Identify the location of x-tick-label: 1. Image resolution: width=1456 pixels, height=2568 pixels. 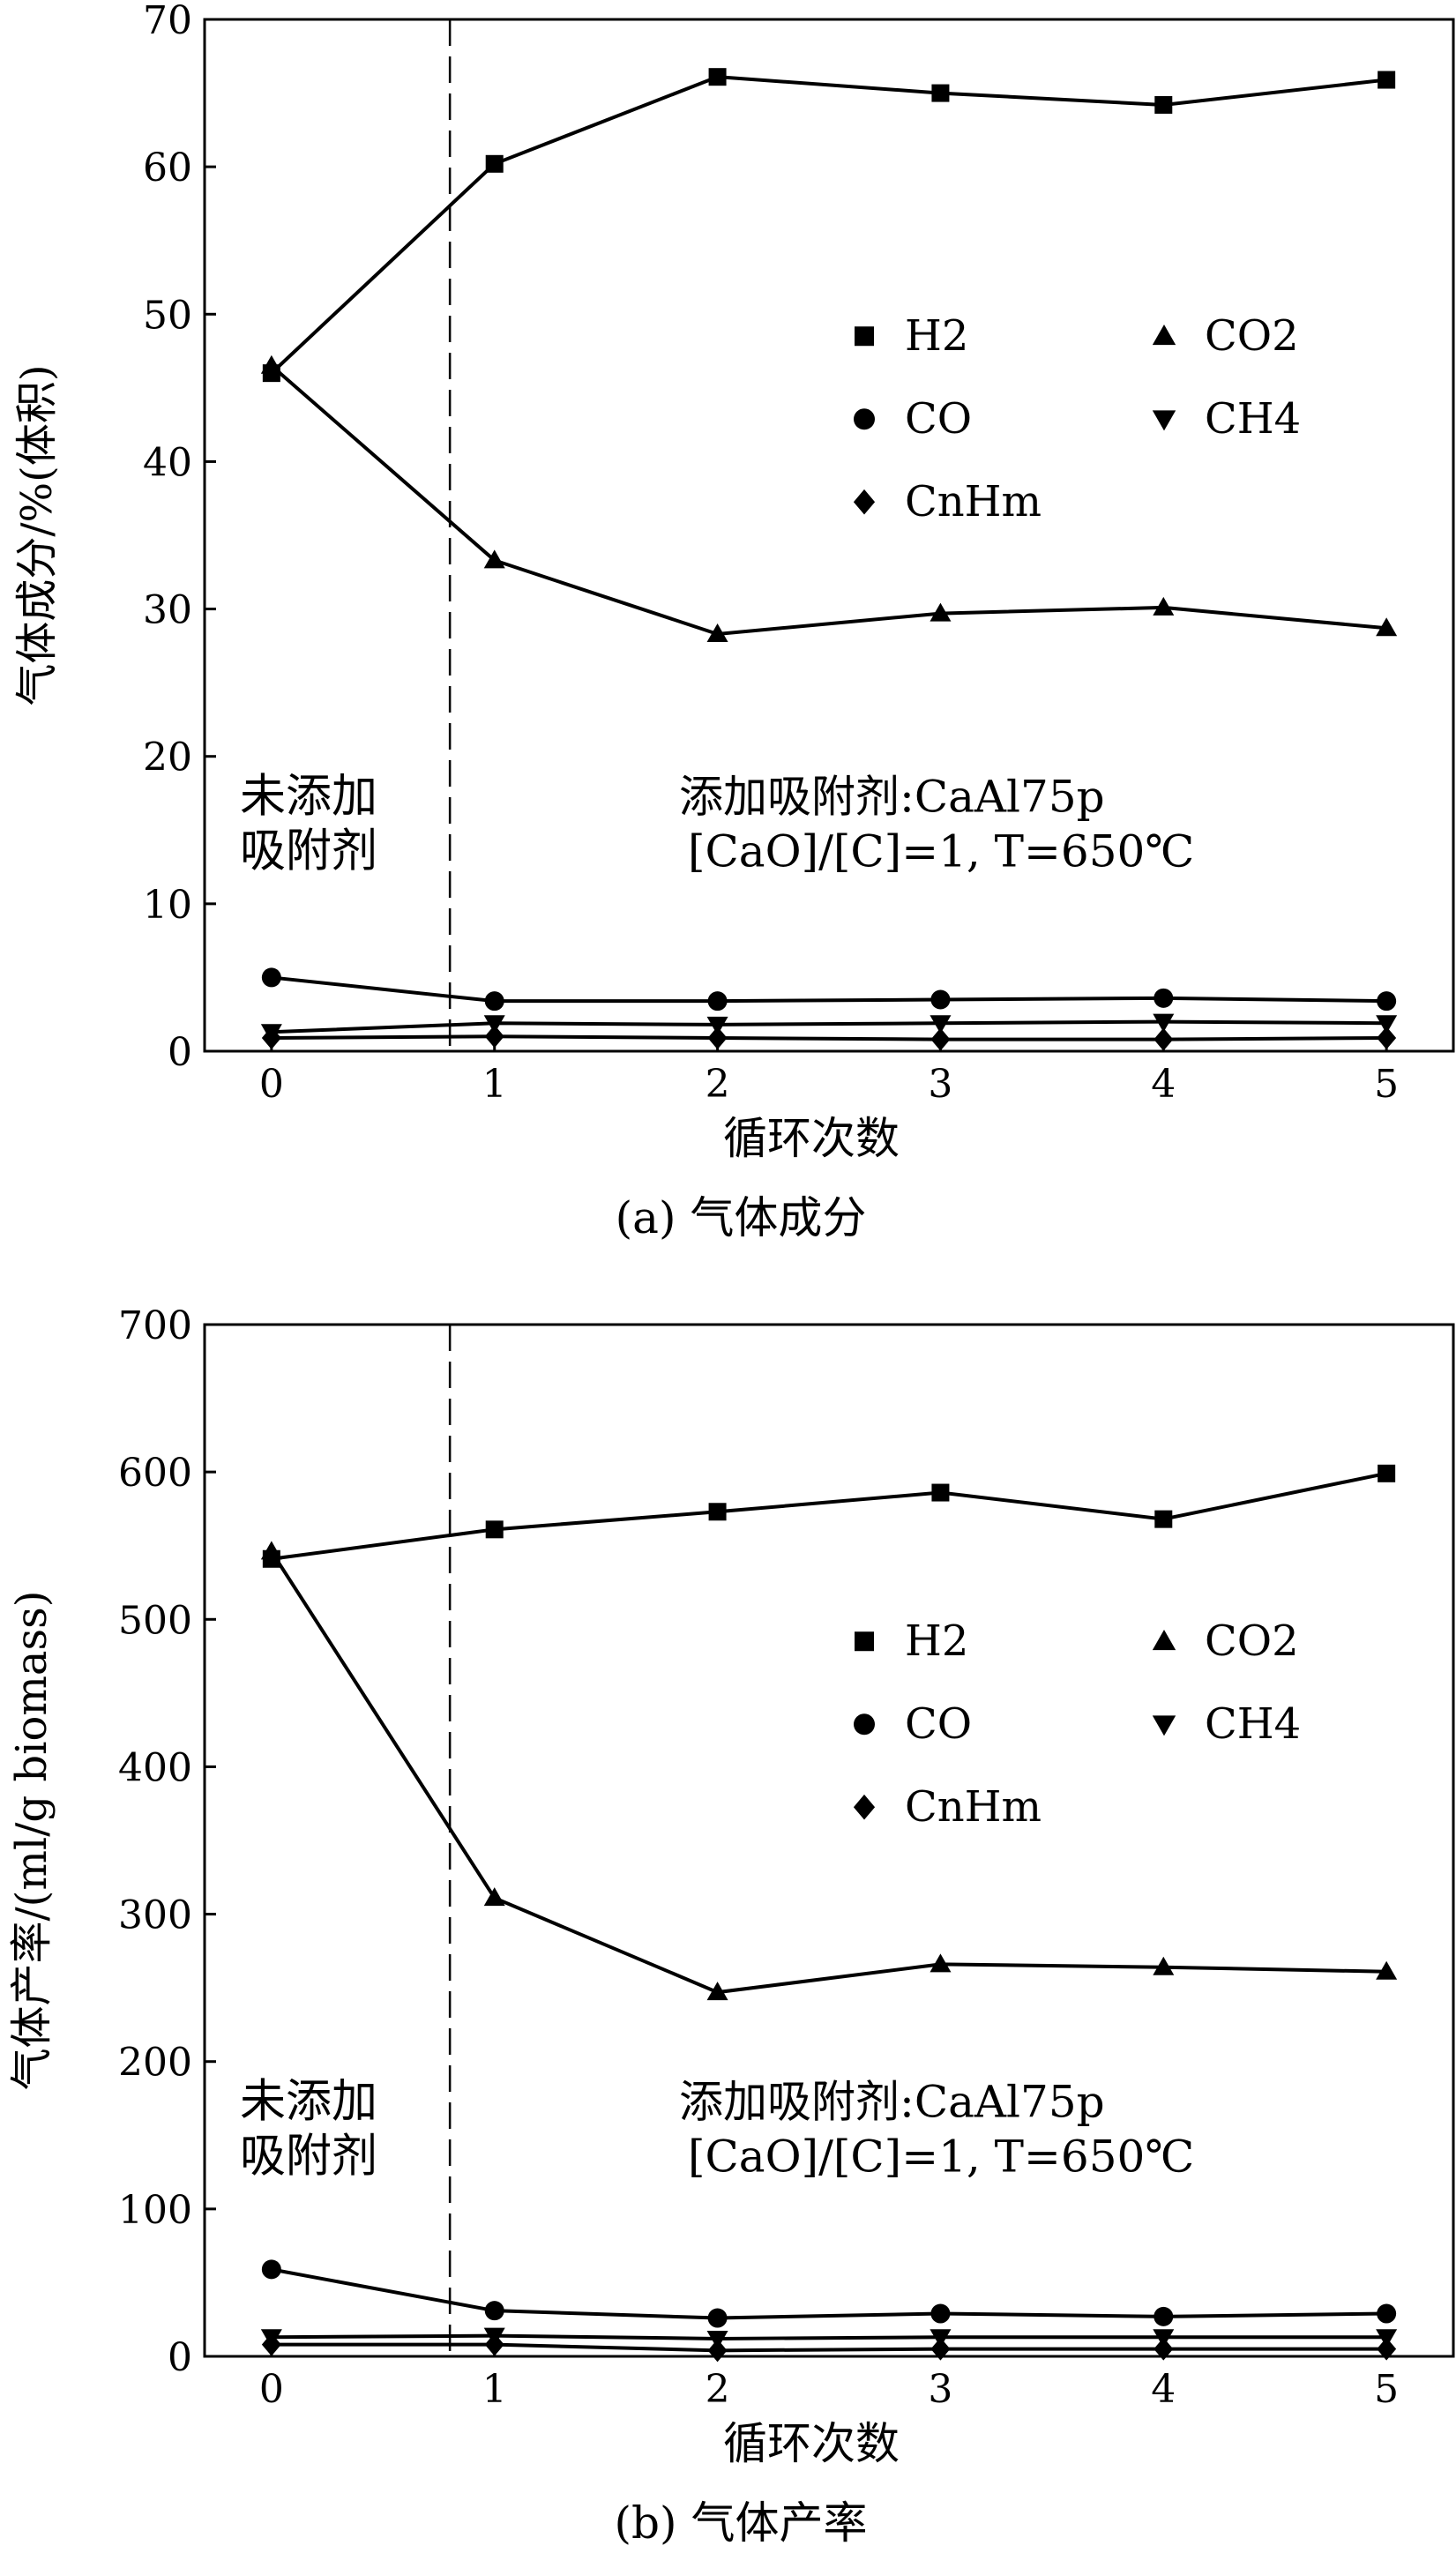
(494, 1084).